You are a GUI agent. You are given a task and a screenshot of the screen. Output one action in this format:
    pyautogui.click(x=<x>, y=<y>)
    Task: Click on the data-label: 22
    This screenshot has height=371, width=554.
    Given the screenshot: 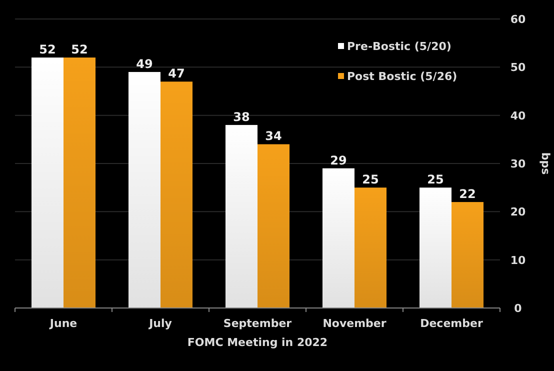 What is the action you would take?
    pyautogui.click(x=467, y=194)
    